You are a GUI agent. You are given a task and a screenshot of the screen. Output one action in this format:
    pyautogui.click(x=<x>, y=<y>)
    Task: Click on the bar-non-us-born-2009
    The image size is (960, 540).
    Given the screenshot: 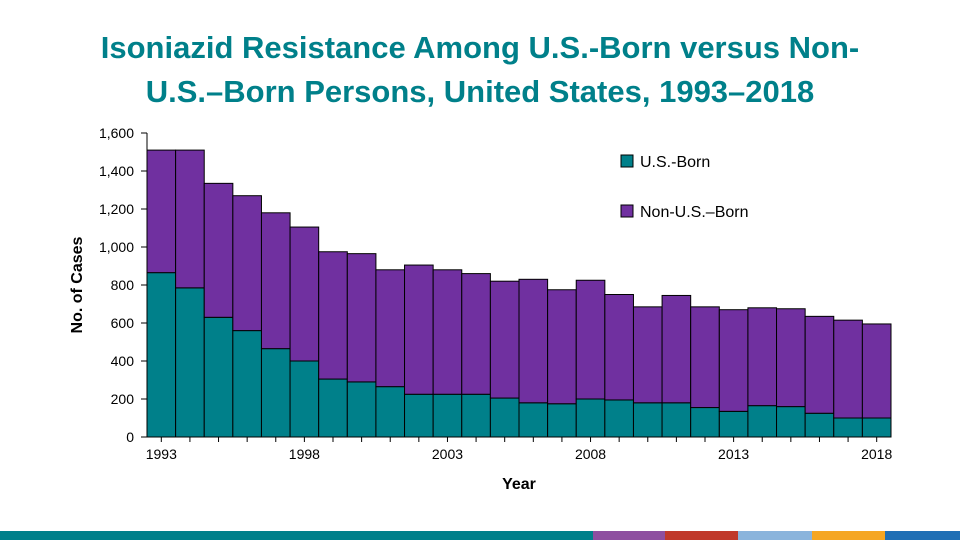 What is the action you would take?
    pyautogui.click(x=619, y=347)
    